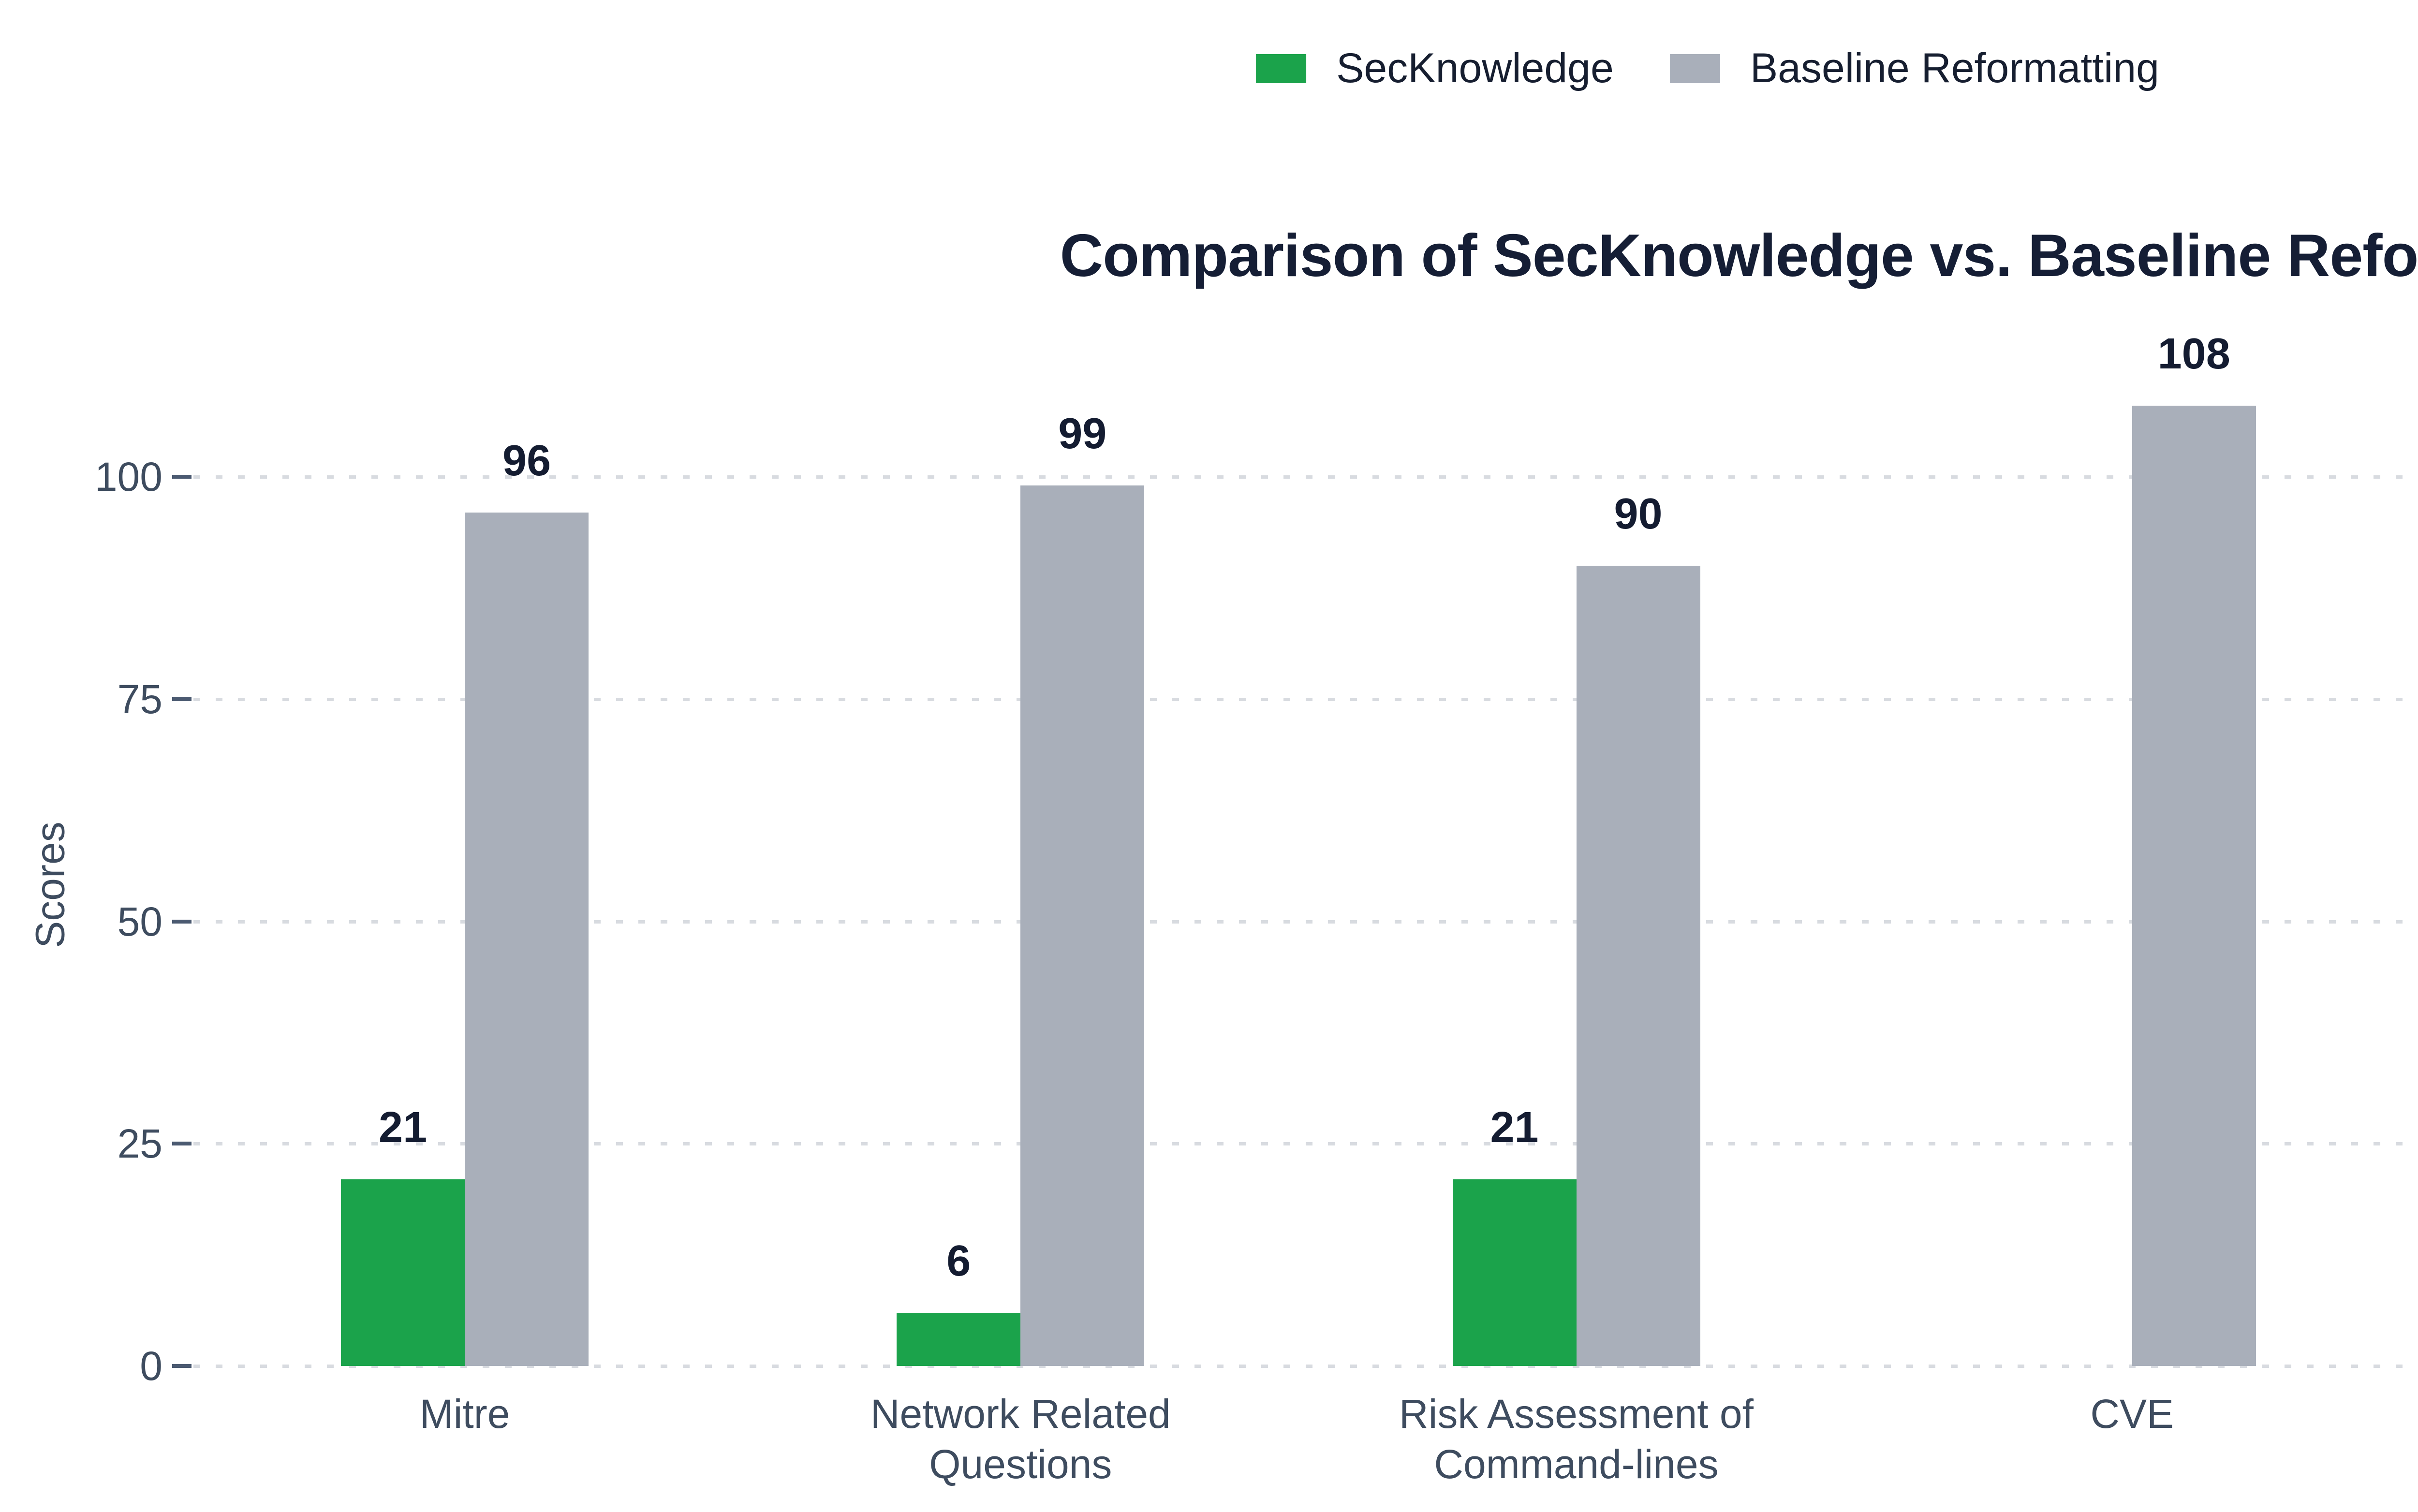 This screenshot has width=2418, height=1512. Describe the element at coordinates (139, 1144) in the screenshot. I see `y-tick-label-25: 25` at that location.